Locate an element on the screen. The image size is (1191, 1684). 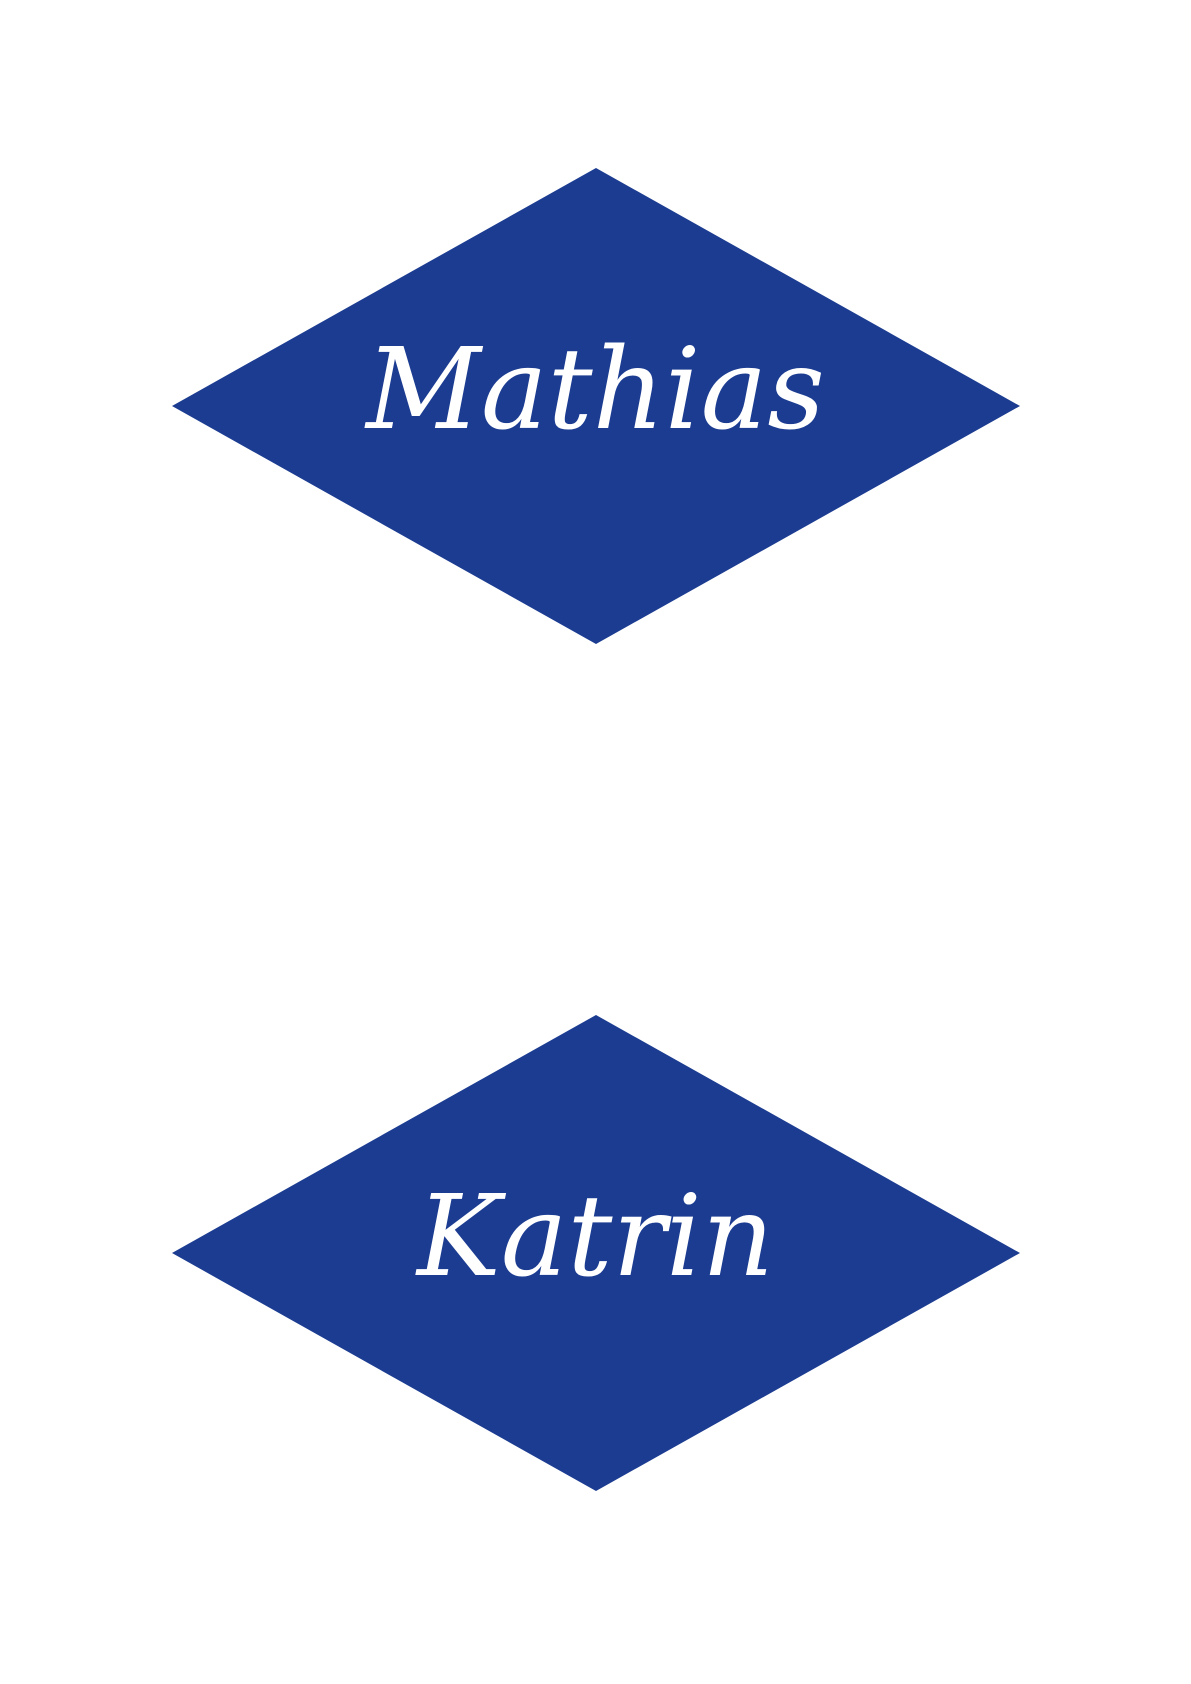
name-label: Mathias is located at coordinates (595, 390).